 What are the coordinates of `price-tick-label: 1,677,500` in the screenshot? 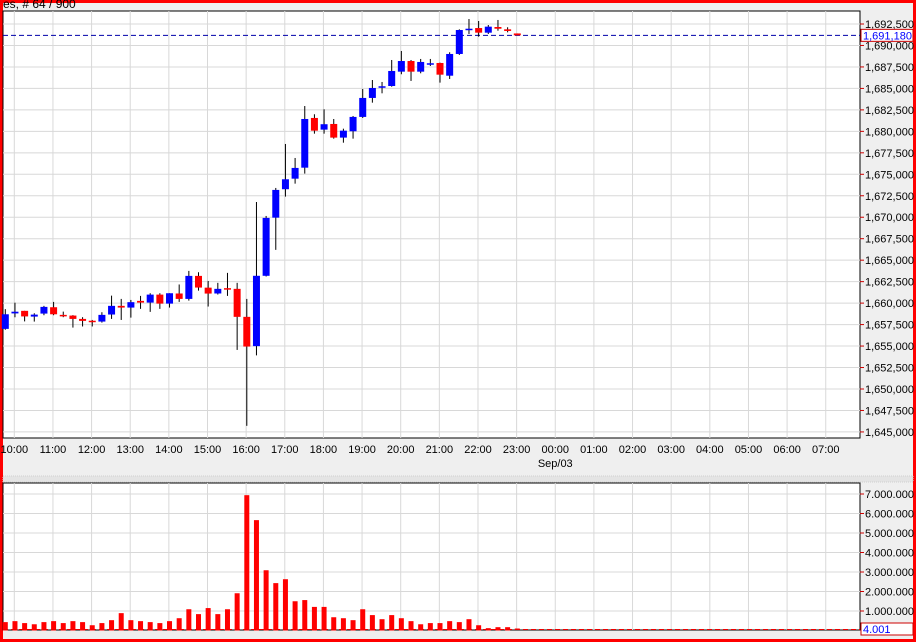 It's located at (889, 154).